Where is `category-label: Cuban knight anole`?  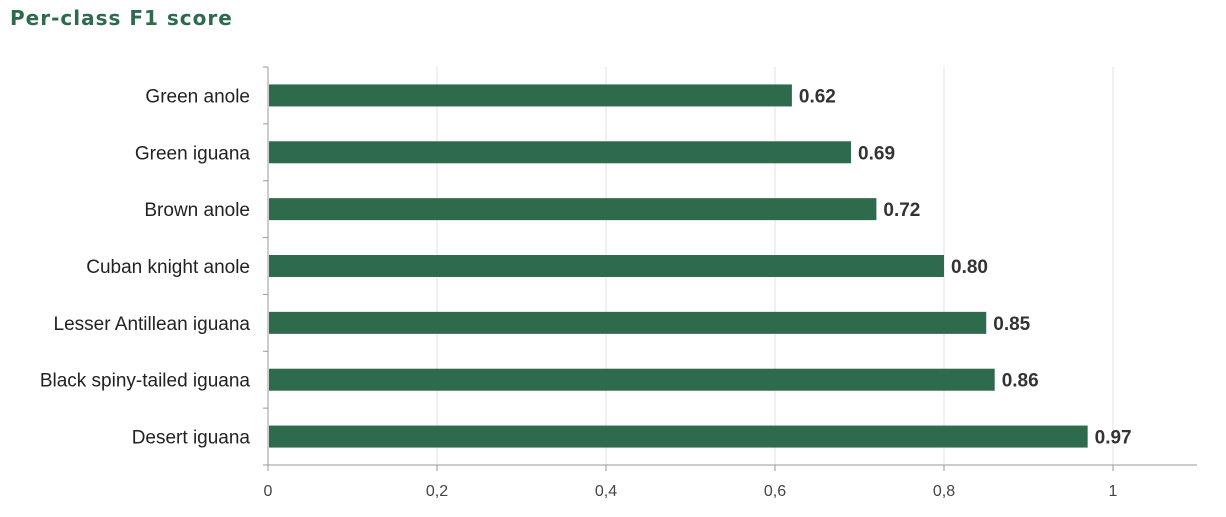
category-label: Cuban knight anole is located at coordinates (168, 267).